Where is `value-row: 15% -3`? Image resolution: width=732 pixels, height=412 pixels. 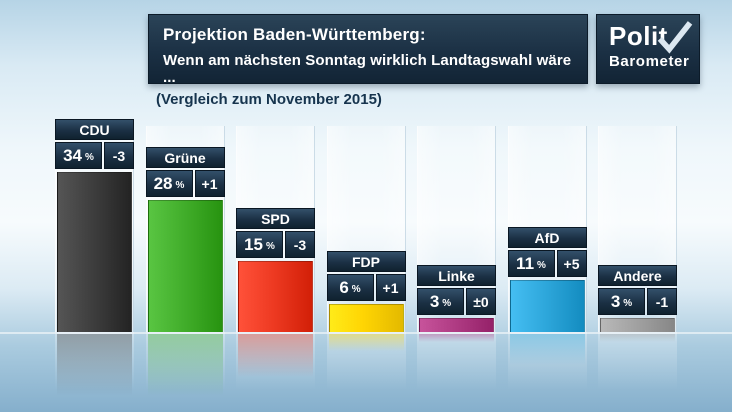
value-row: 15% -3 is located at coordinates (275, 244).